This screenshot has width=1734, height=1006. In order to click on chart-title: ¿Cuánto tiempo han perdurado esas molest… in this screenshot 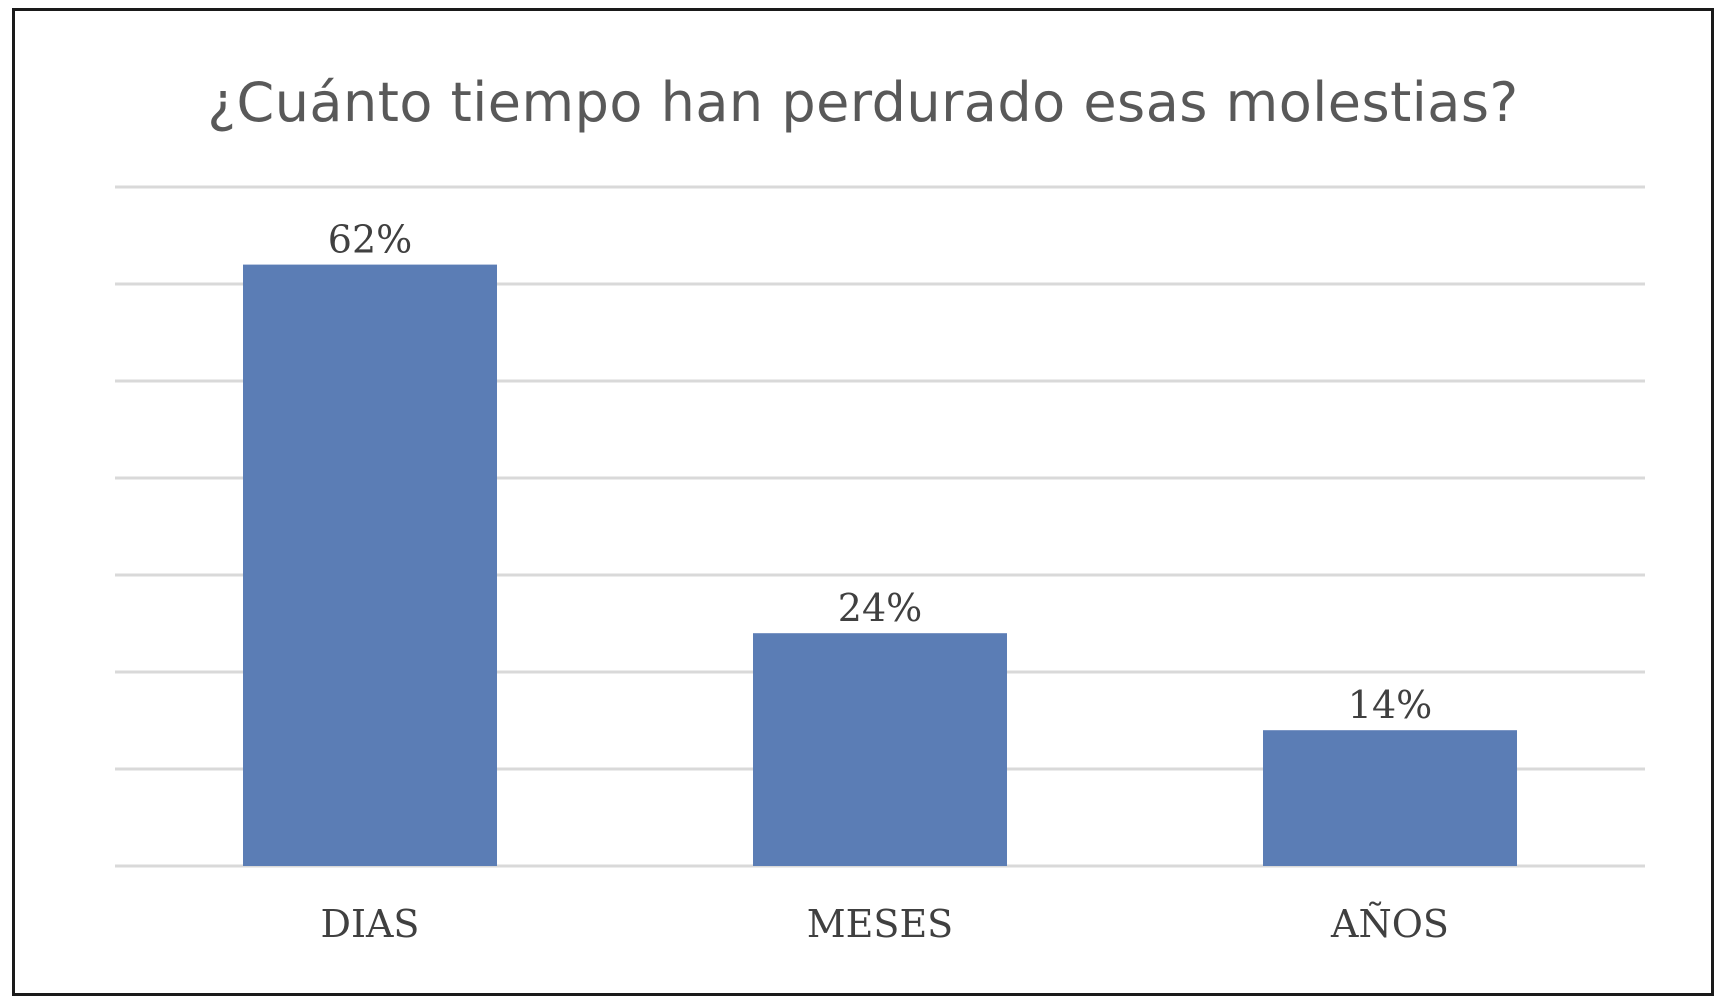, I will do `click(863, 102)`.